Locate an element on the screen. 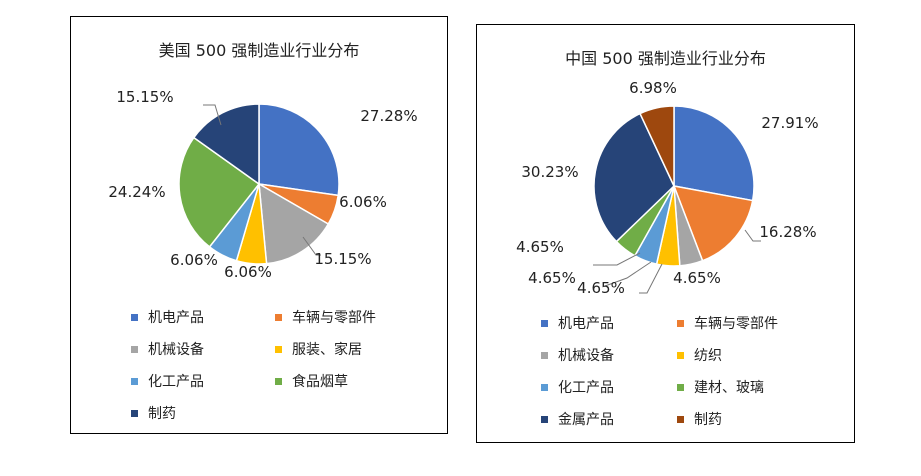 The image size is (921, 476). cn-legend-item: 制药 is located at coordinates (699, 419).